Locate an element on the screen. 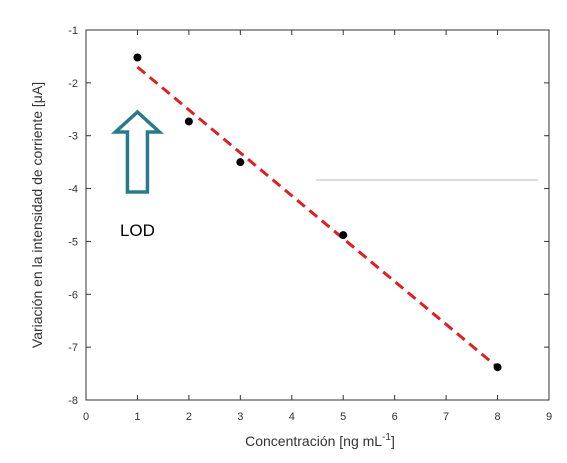 This screenshot has height=463, width=567. x-tick-label: 0 is located at coordinates (86, 417).